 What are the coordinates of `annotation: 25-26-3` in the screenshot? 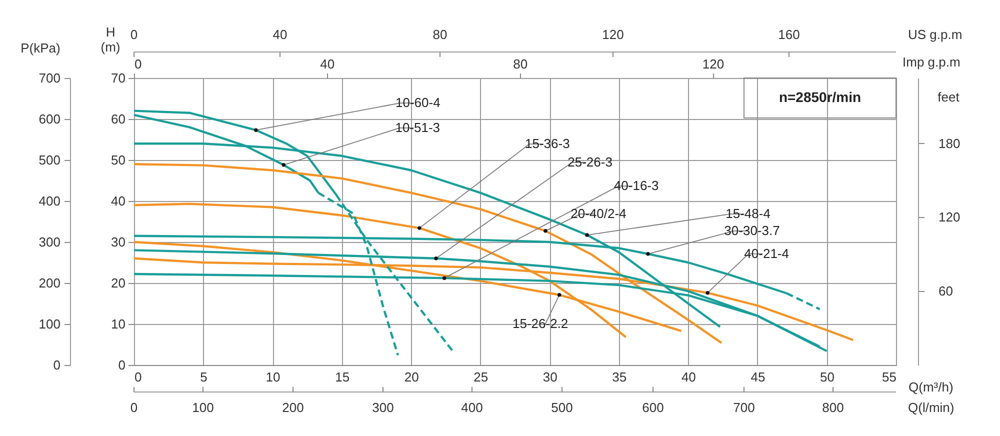 It's located at (590, 162).